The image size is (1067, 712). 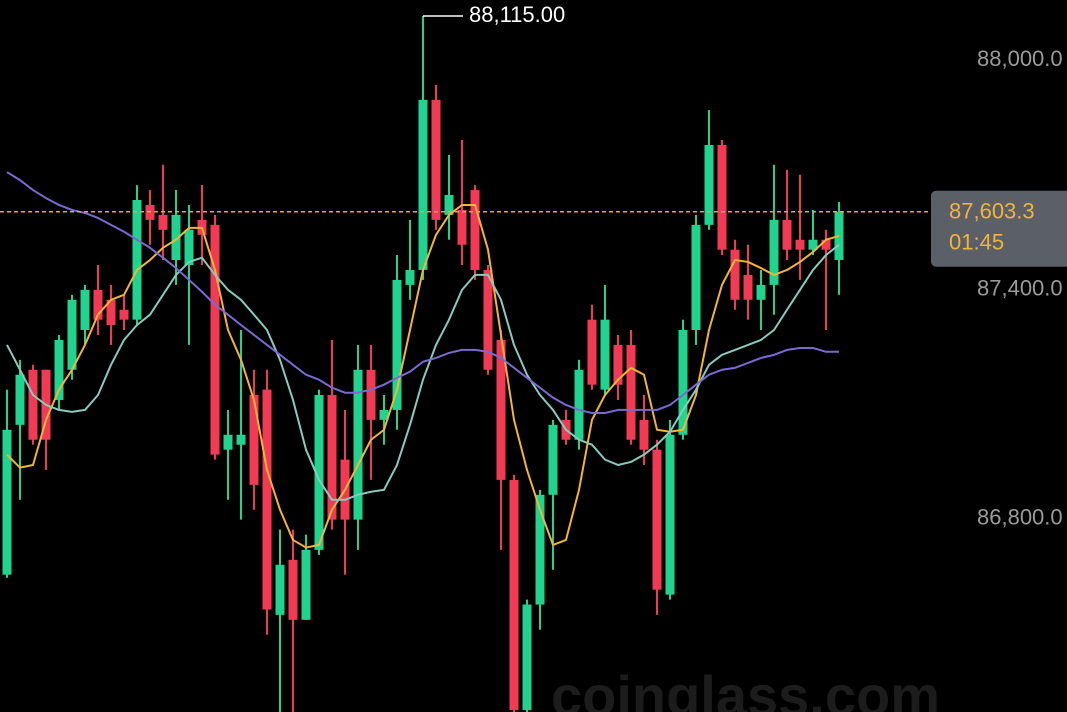 I want to click on y-tick-label: 88,000.0, so click(x=1020, y=58).